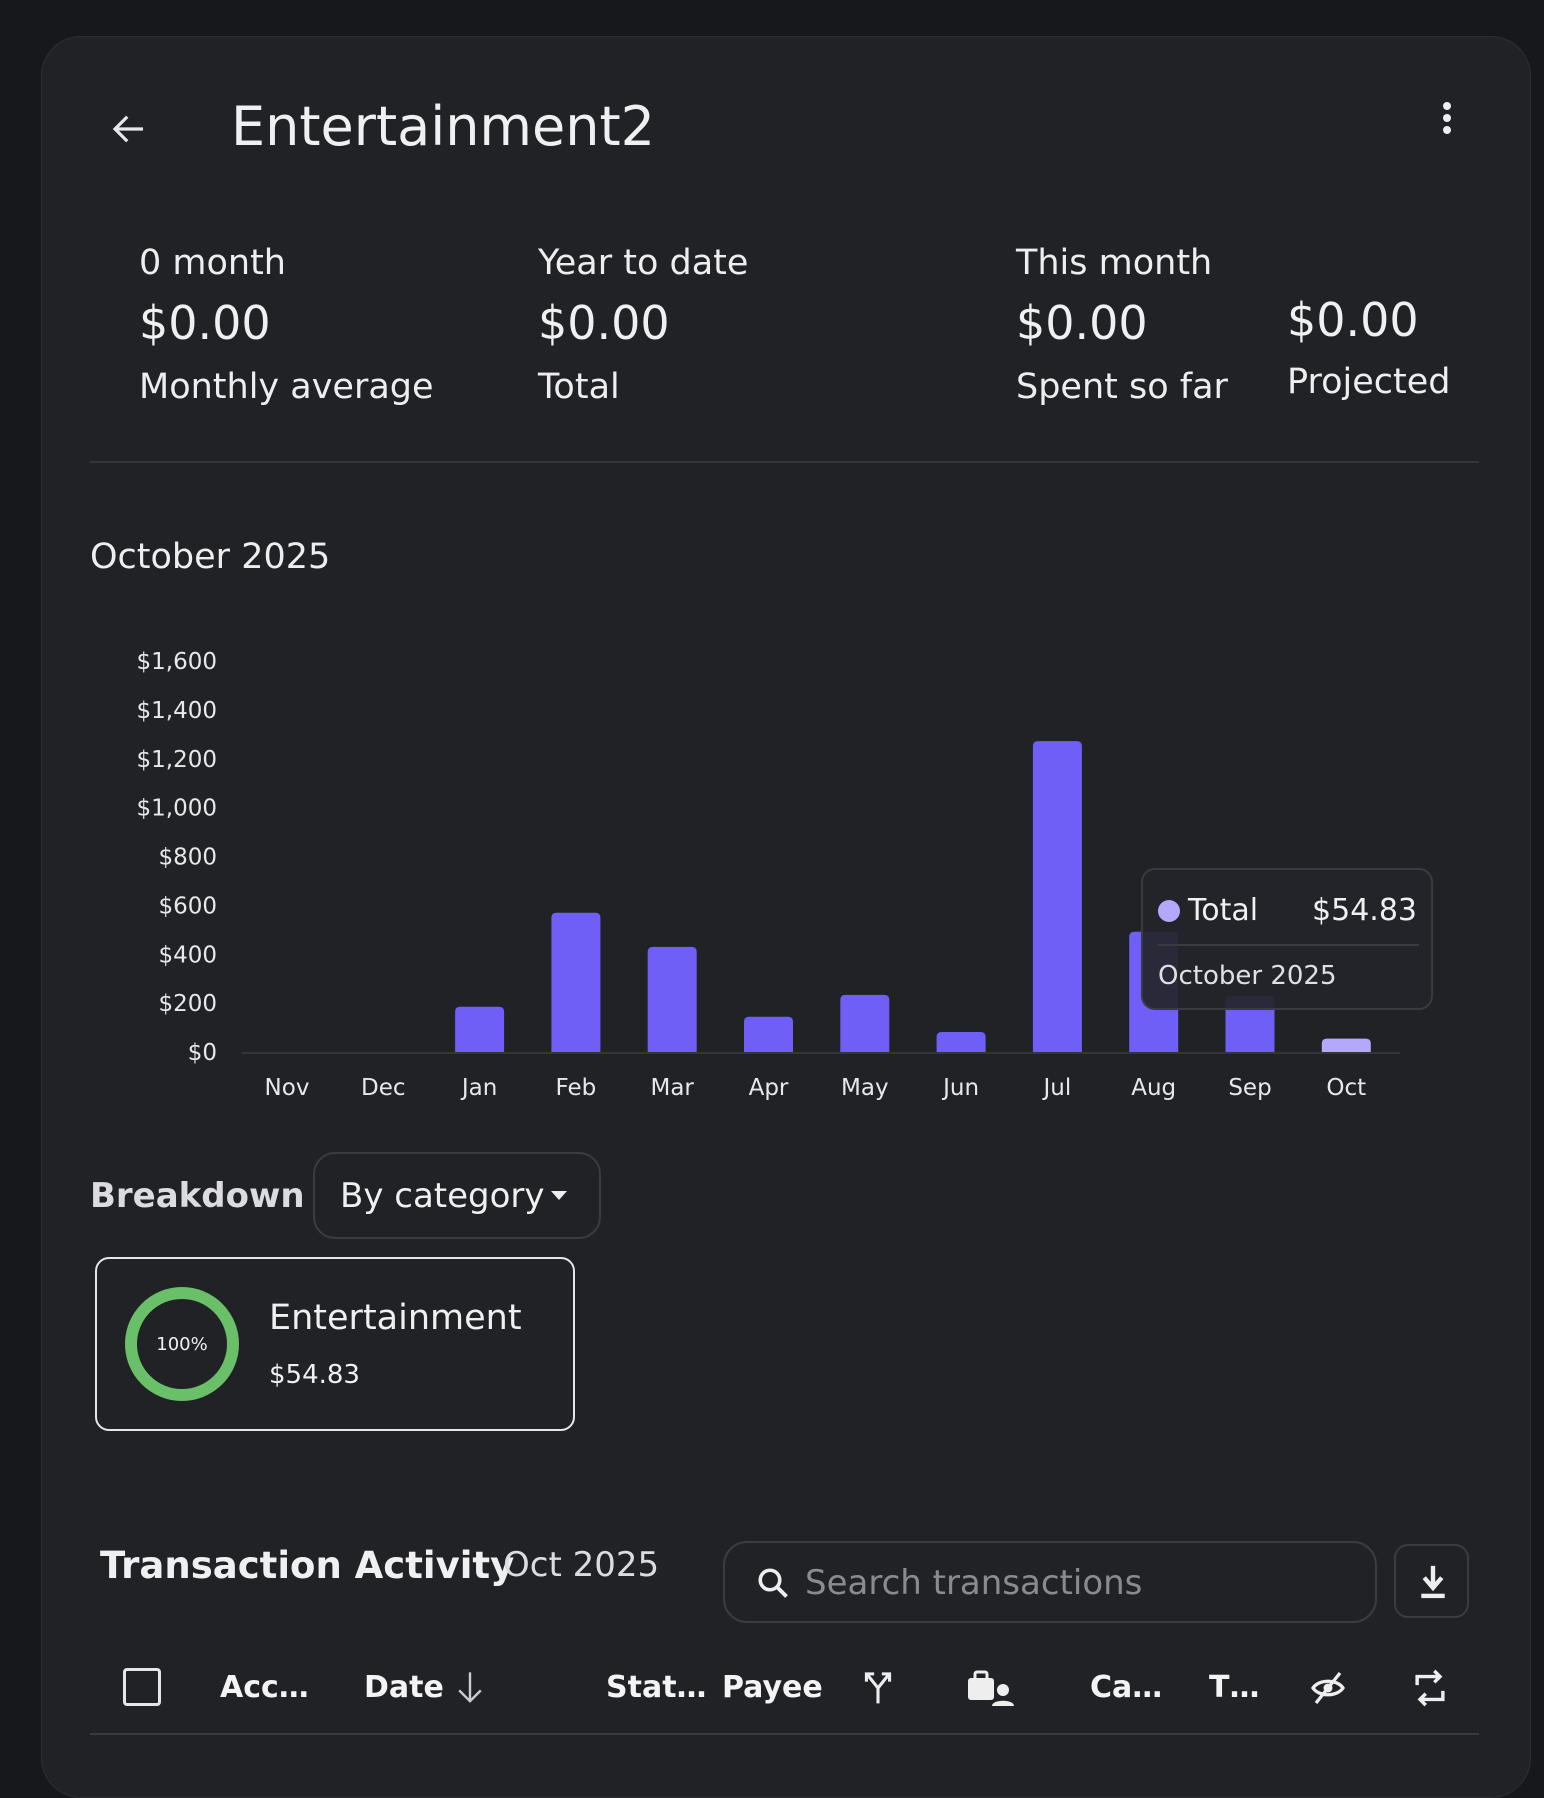 Image resolution: width=1544 pixels, height=1798 pixels. I want to click on stat-sub: Monthly average, so click(286, 387).